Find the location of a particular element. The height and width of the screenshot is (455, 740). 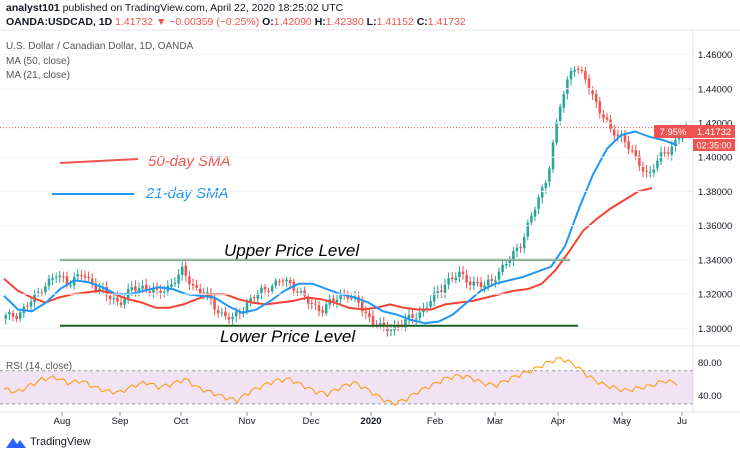

symbol-label: OANDA:USDCAD, 1D is located at coordinates (59, 22).